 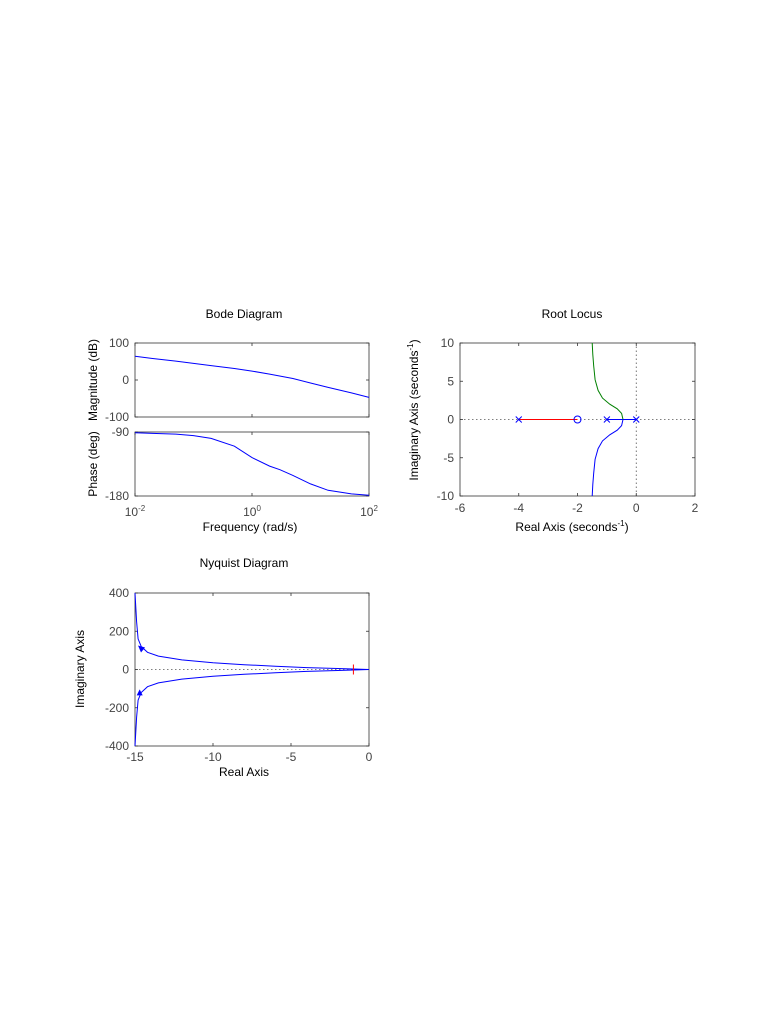 I want to click on bode-frequency-tick-label: 10⁻², so click(x=135, y=511).